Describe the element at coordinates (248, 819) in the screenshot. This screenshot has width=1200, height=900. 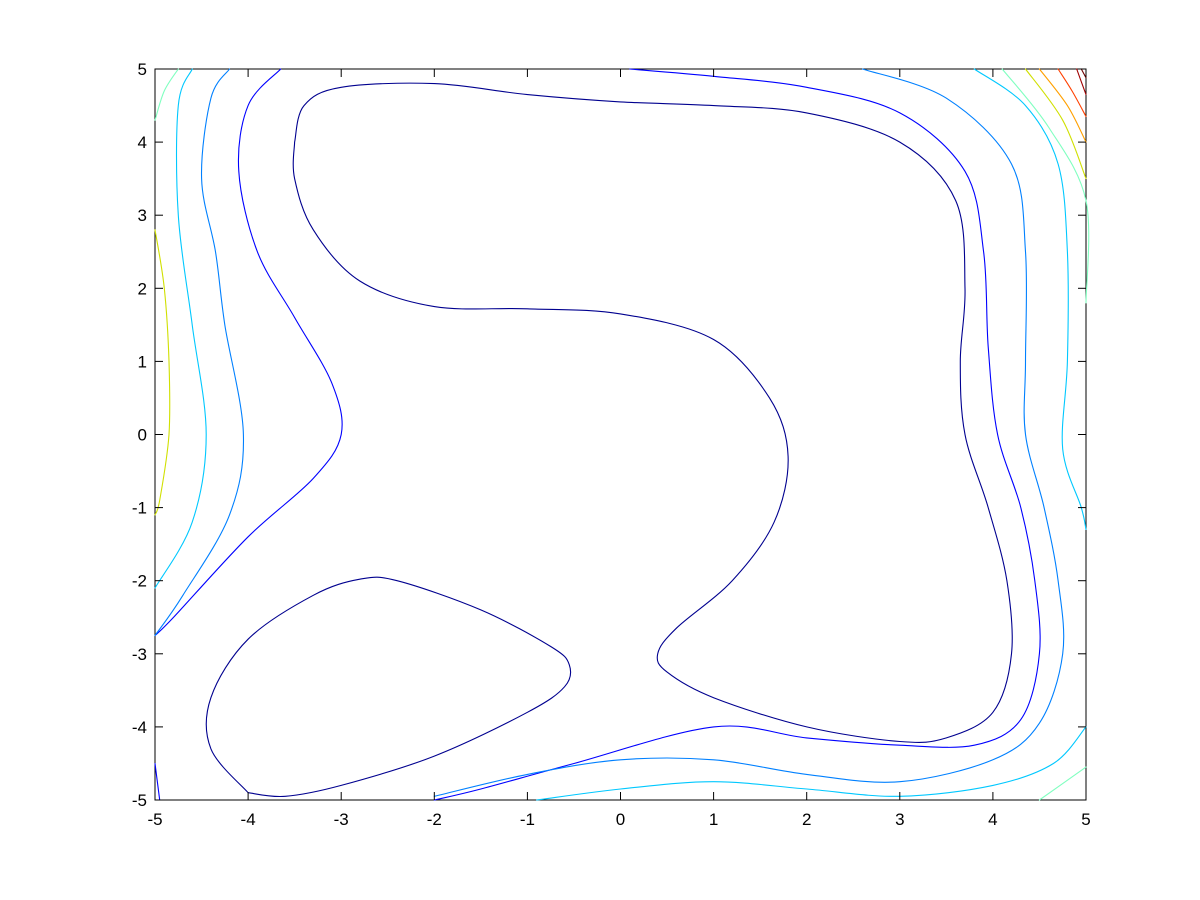
I see `x-tick-label: -4` at that location.